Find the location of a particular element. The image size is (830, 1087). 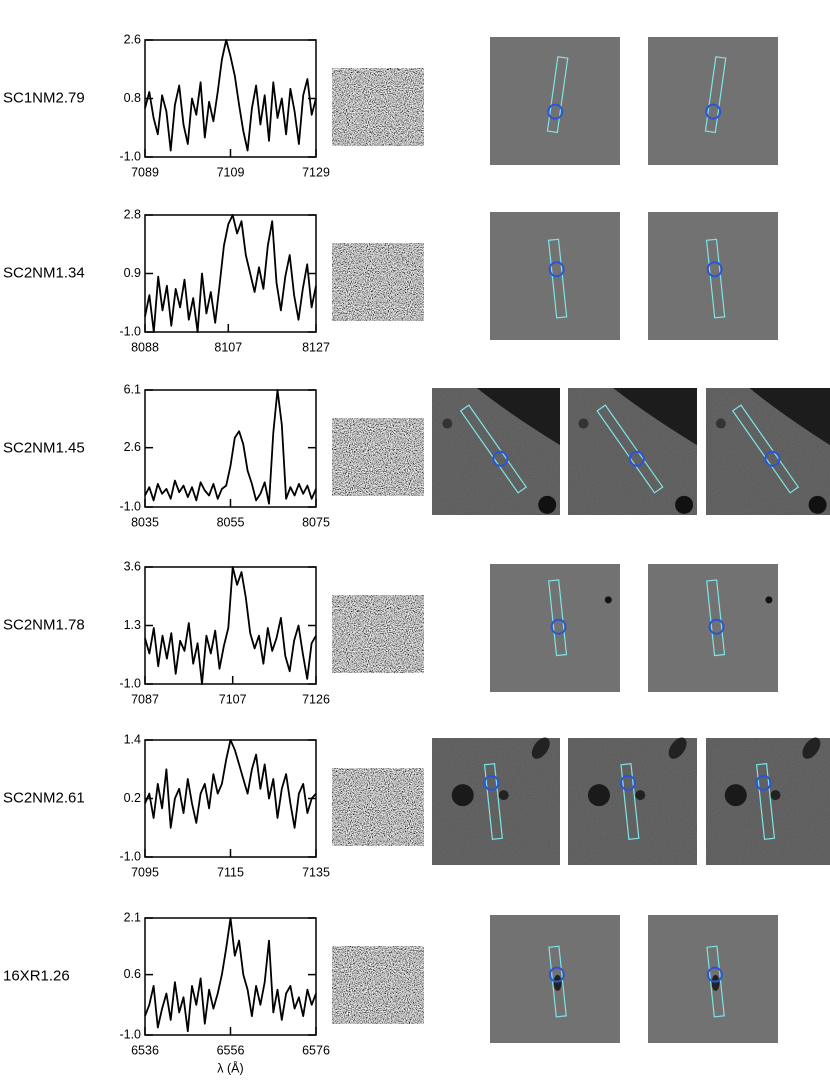

row-label: SC2NM1.78 is located at coordinates (44, 624).